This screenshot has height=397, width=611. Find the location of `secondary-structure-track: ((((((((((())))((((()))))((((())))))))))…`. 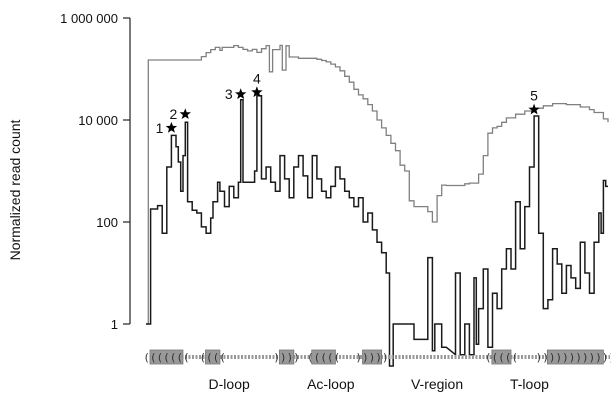

secondary-structure-track: ((((((((((())))((((()))))((((())))))))))… is located at coordinates (377, 357).